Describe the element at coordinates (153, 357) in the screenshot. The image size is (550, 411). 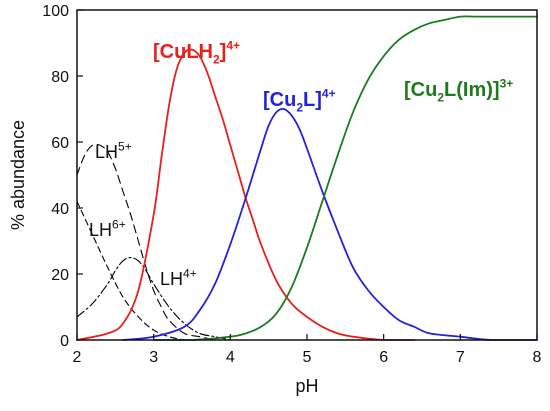
I see `x-tick-label: 3` at that location.